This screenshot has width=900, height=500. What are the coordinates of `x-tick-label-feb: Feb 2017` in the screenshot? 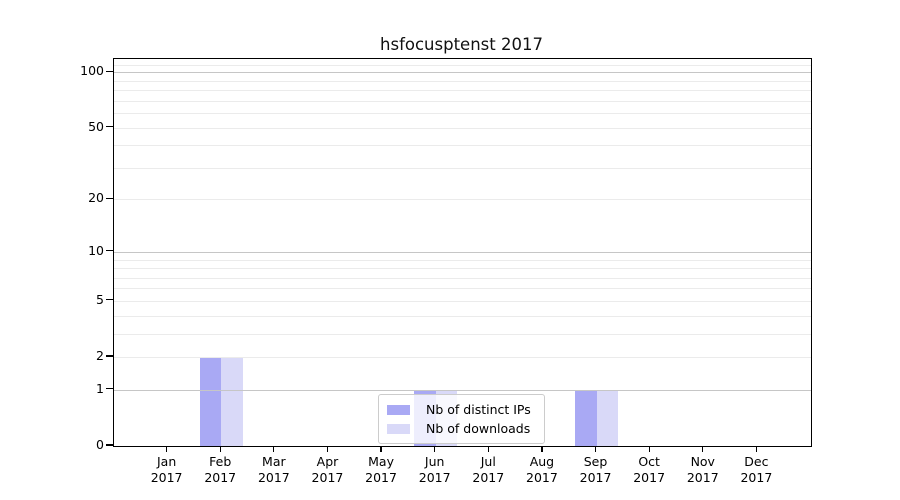 It's located at (220, 469).